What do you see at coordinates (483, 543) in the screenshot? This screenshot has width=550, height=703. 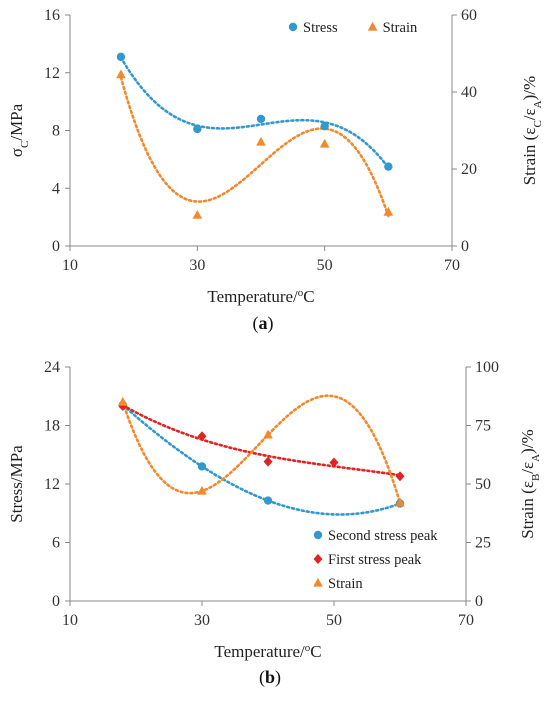 I see `y2-tick-label: 25` at bounding box center [483, 543].